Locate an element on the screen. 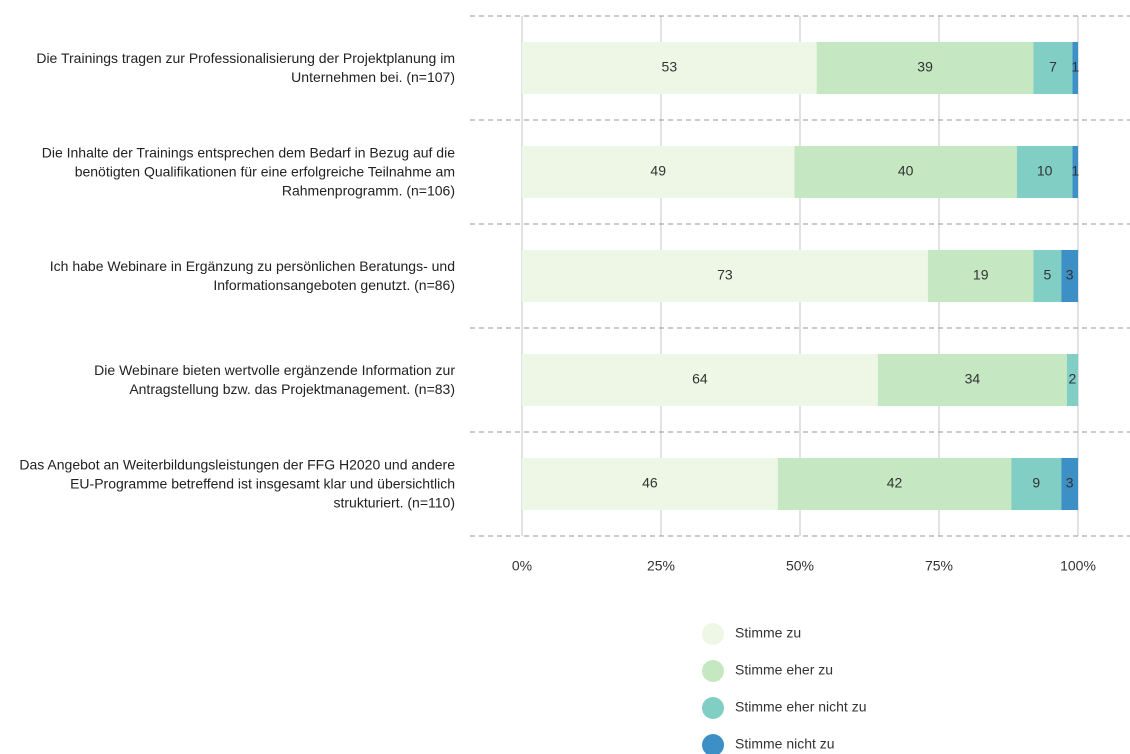  legend-label: Stimme eher nicht zu is located at coordinates (801, 707).